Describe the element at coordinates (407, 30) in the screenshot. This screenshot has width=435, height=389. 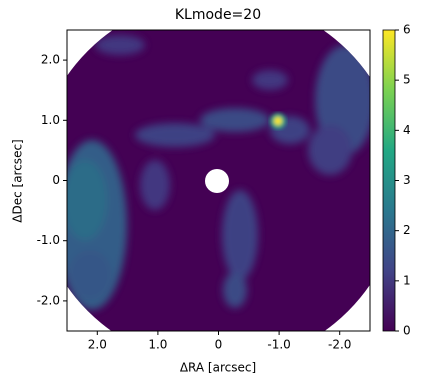
I see `colorbar-tick-label: 6` at that location.